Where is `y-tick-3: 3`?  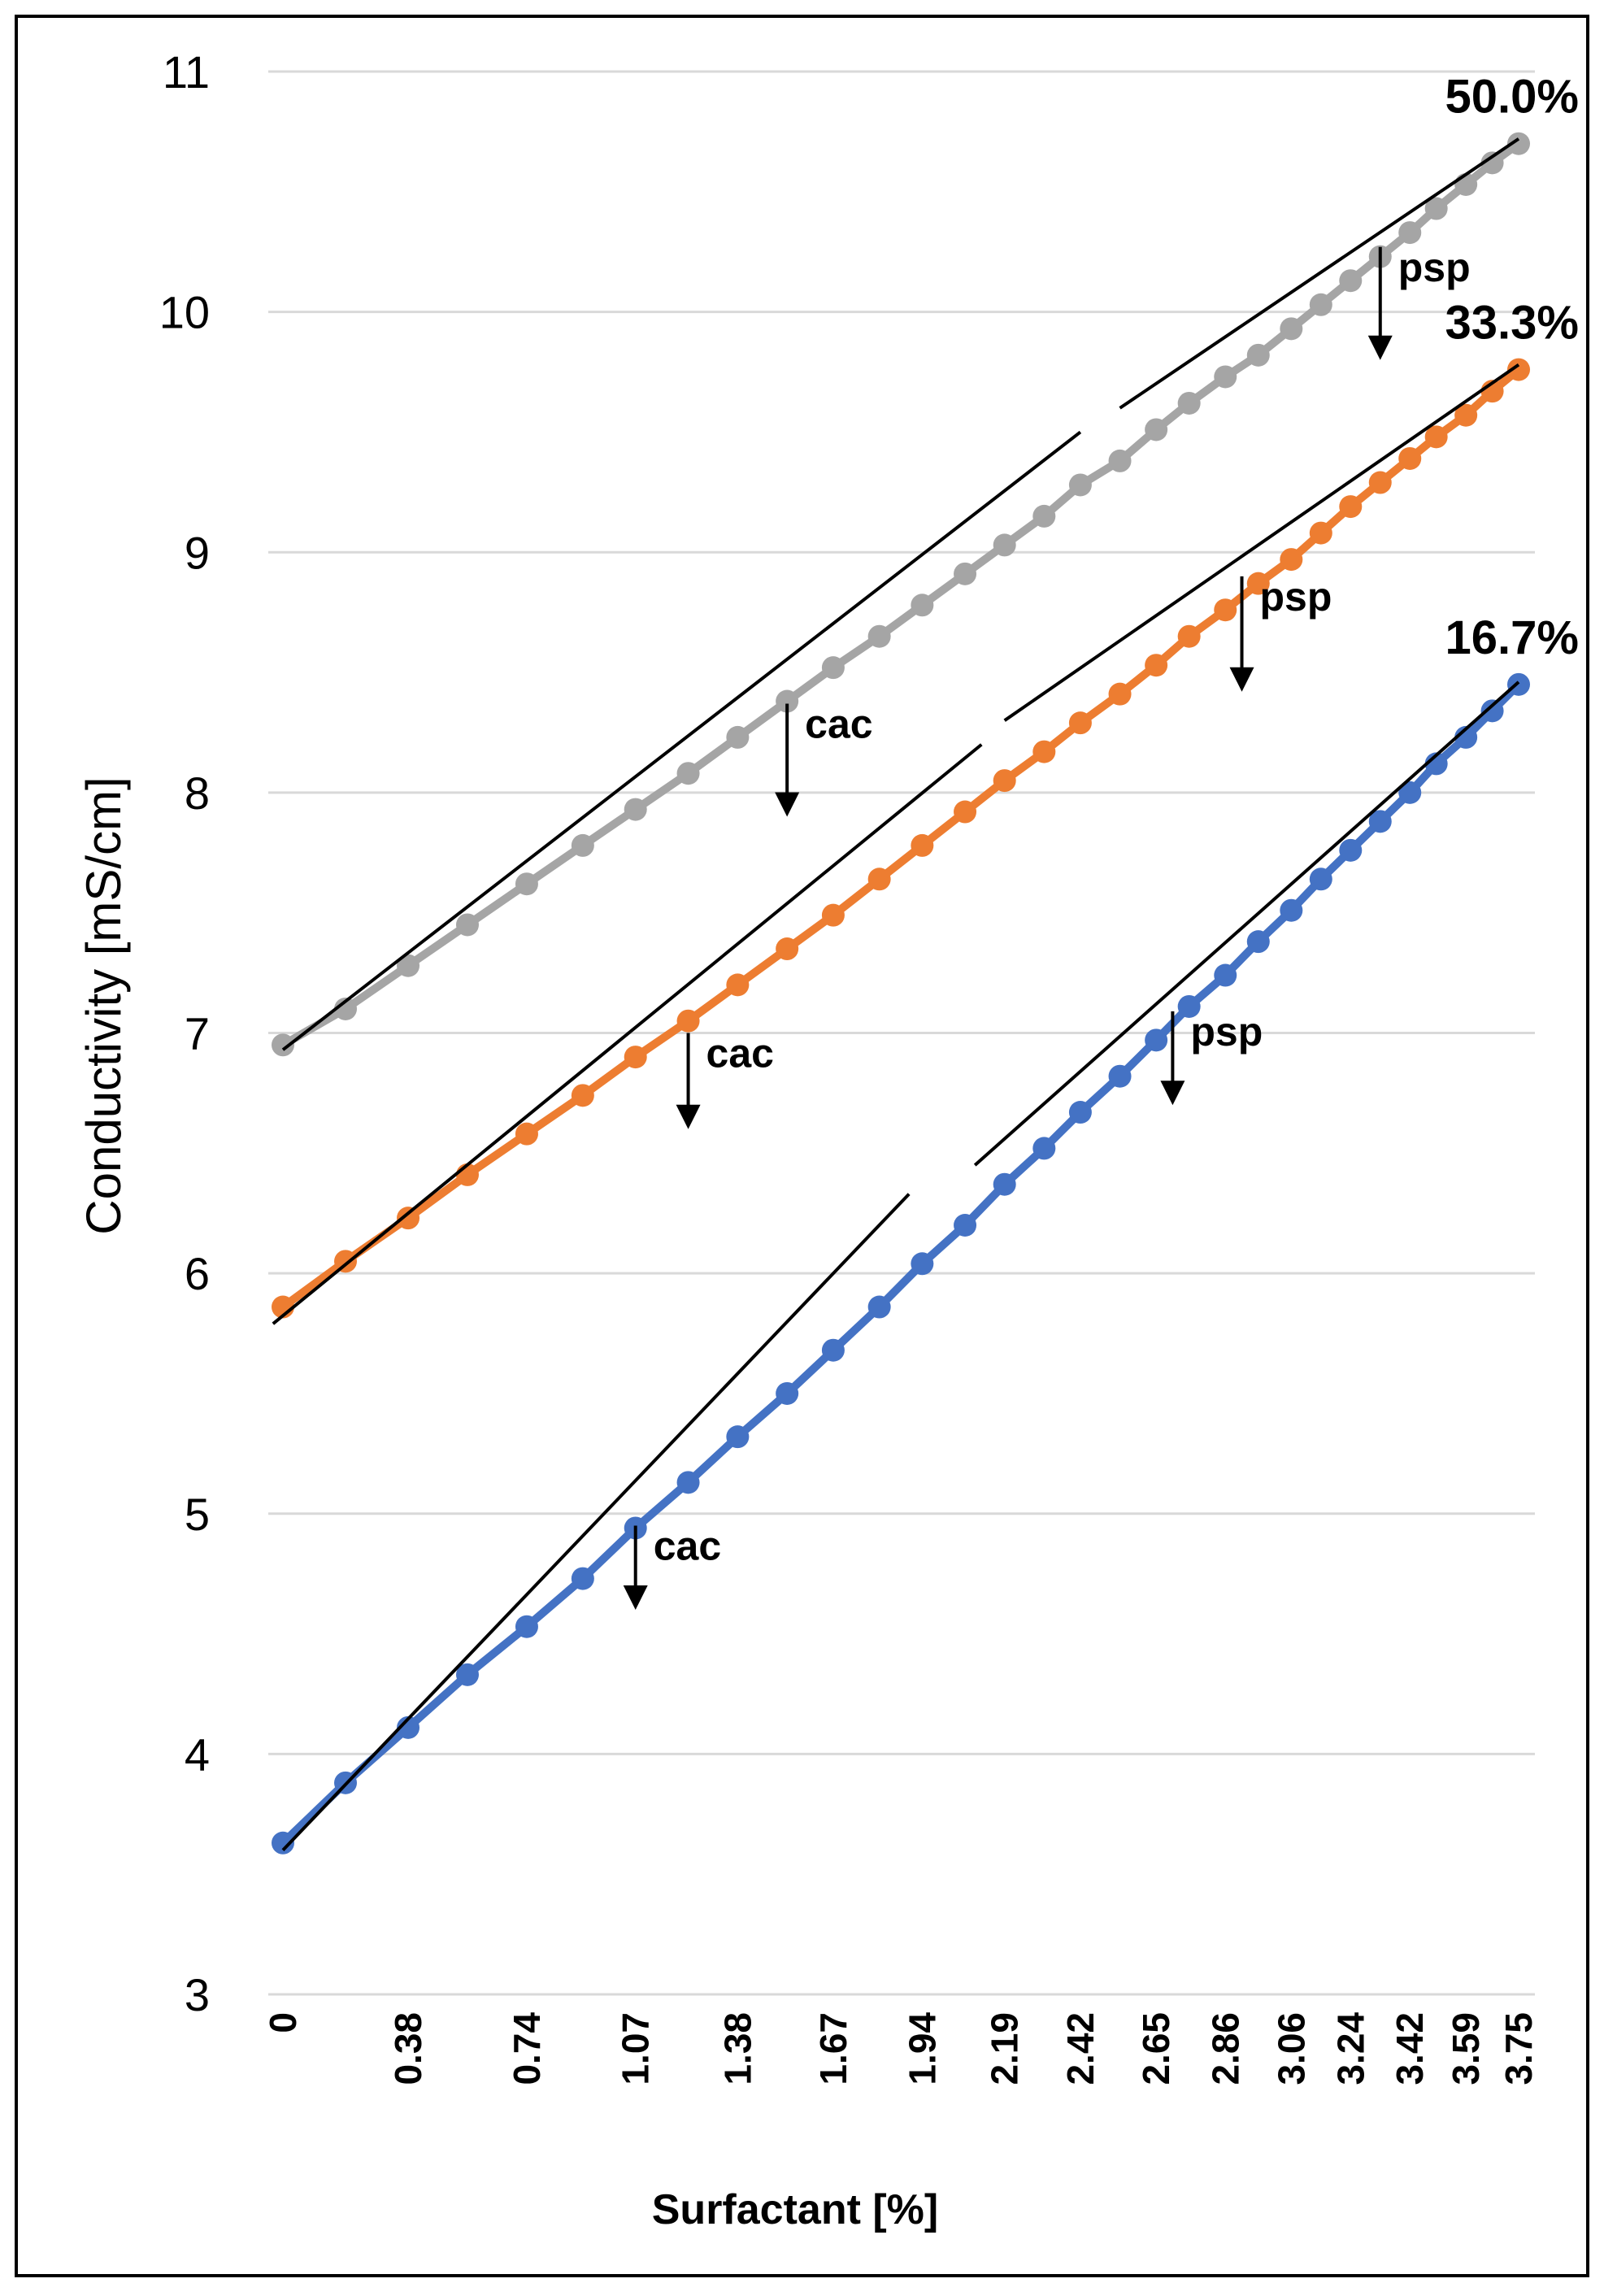 y-tick-3: 3 is located at coordinates (197, 1995).